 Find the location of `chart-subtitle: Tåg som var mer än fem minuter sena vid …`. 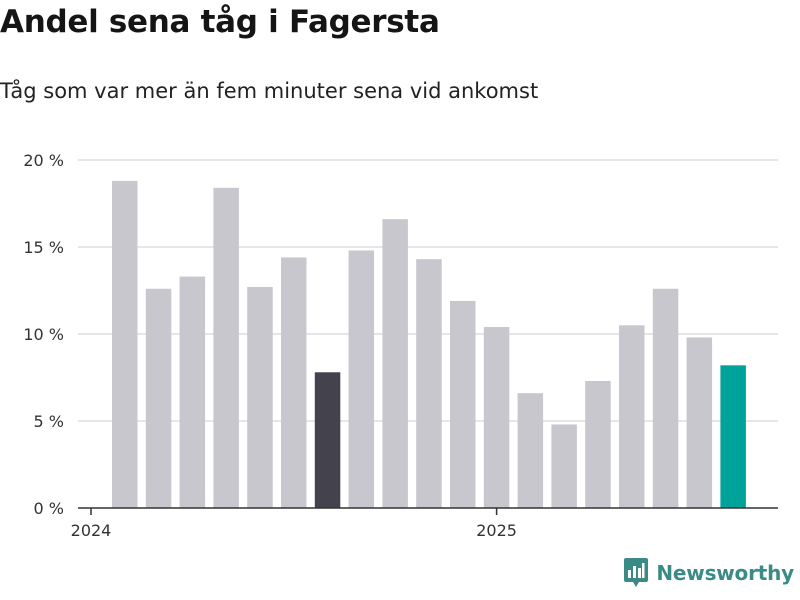

chart-subtitle: Tåg som var mer än fem minuter sena vid … is located at coordinates (269, 91).